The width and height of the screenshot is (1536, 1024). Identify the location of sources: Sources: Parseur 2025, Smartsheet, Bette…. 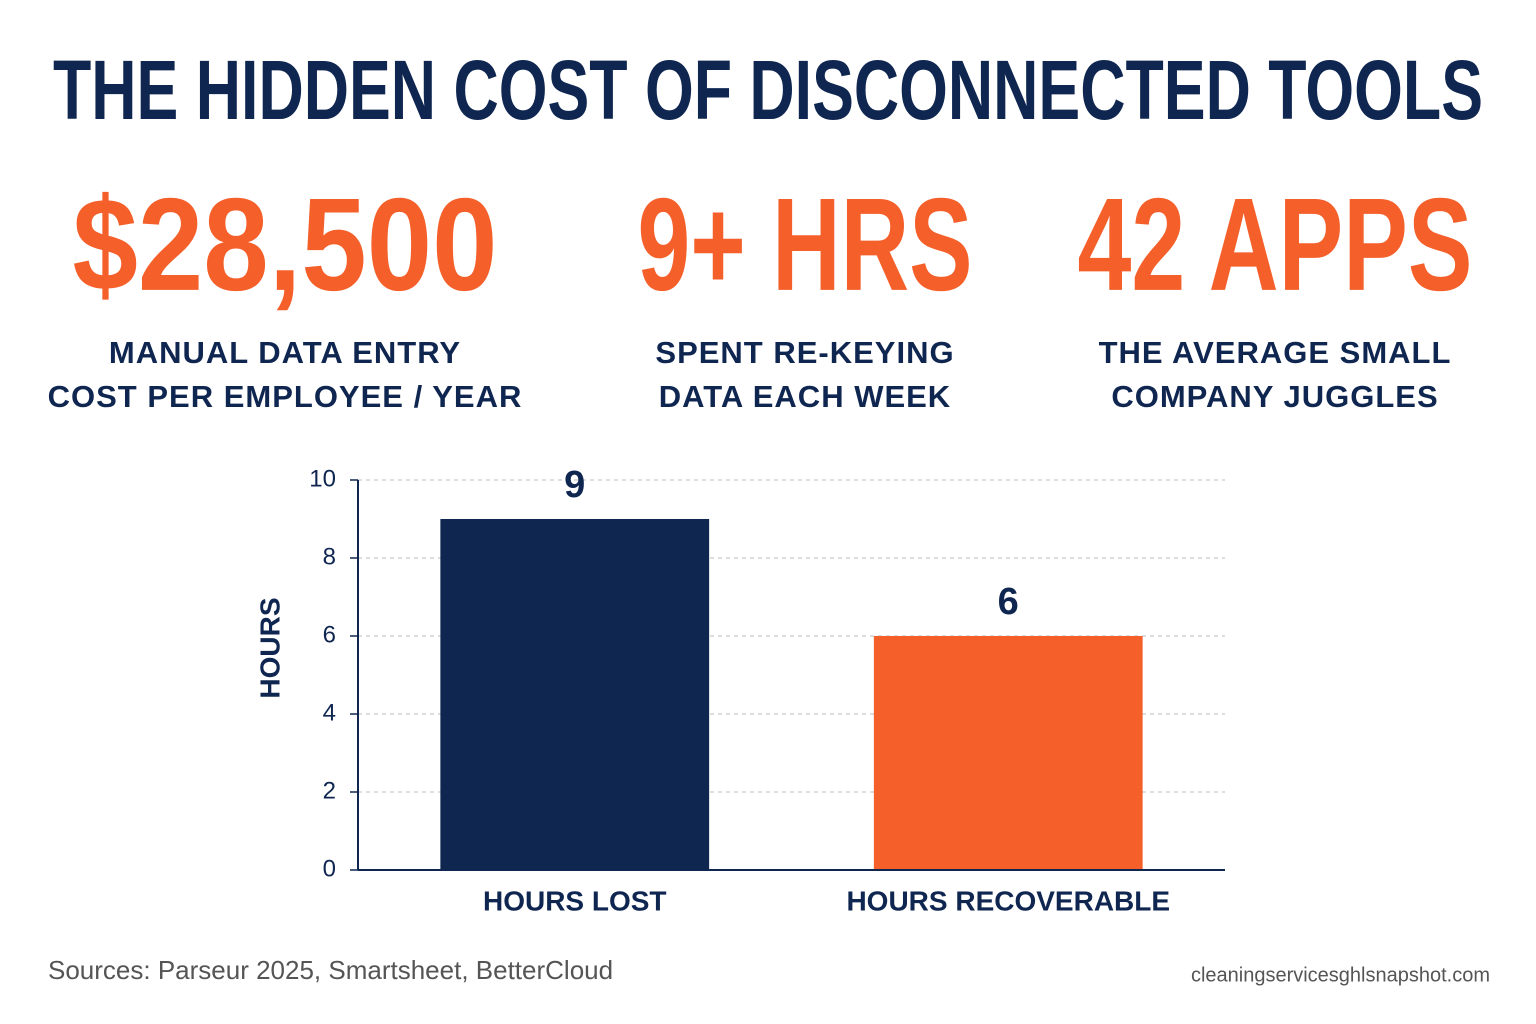
(330, 970).